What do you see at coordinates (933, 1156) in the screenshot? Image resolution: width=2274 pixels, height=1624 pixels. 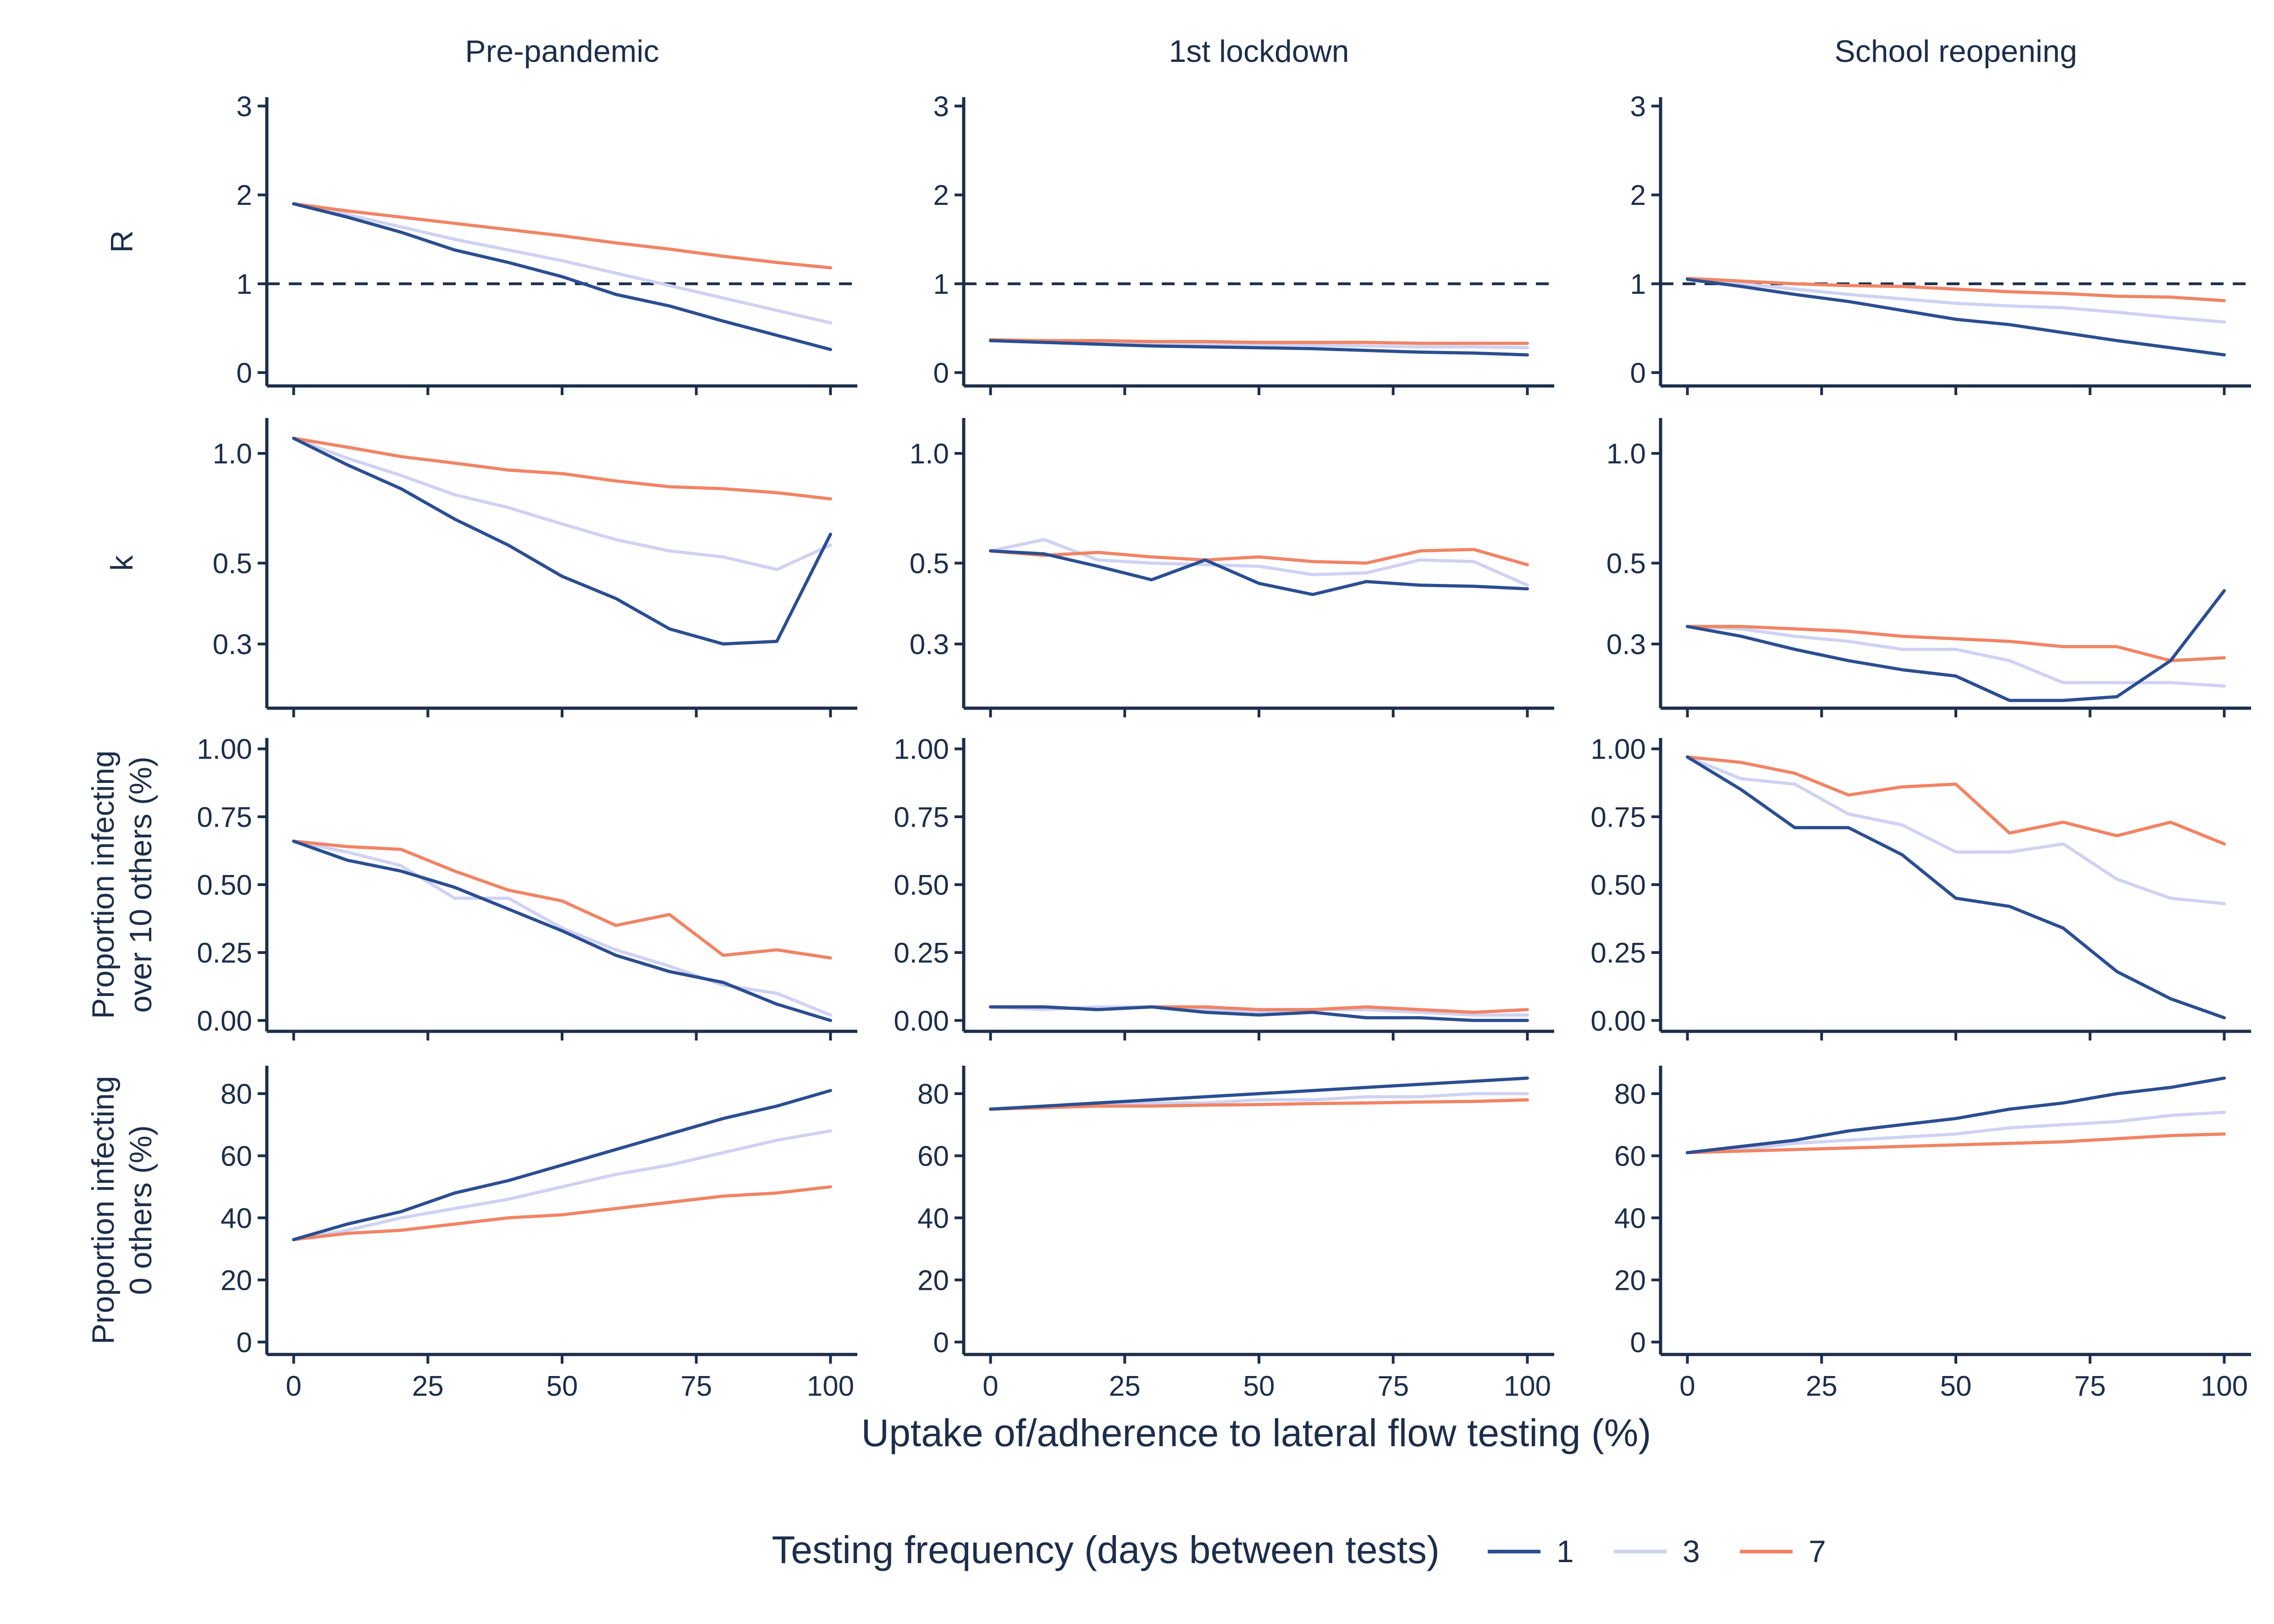 I see `y-tick-label: 60` at bounding box center [933, 1156].